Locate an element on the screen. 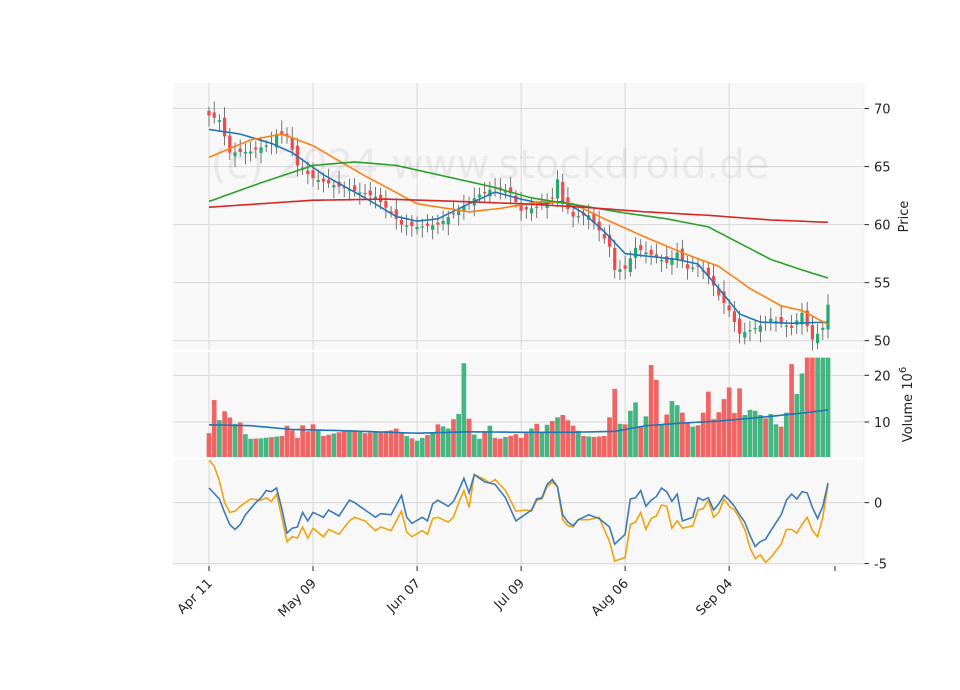 This screenshot has width=960, height=690. y-tick-label: -5 is located at coordinates (880, 565).